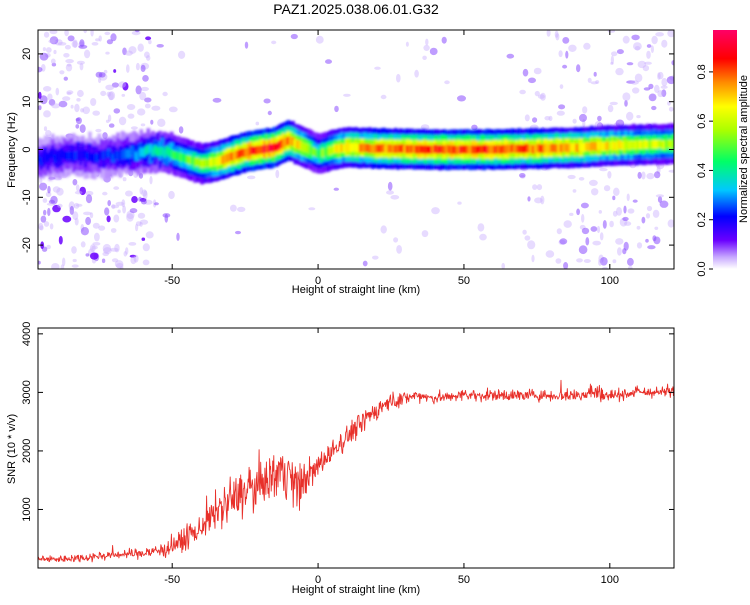 This screenshot has height=605, width=750. Describe the element at coordinates (702, 170) in the screenshot. I see `colorbar-tick-label: 0.4` at that location.